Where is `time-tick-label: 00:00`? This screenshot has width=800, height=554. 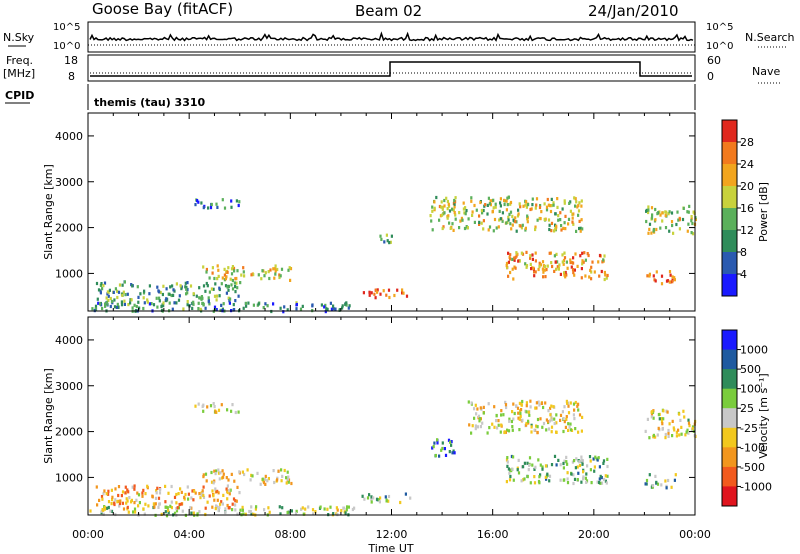
time-tick-label: 00:00 is located at coordinates (88, 534).